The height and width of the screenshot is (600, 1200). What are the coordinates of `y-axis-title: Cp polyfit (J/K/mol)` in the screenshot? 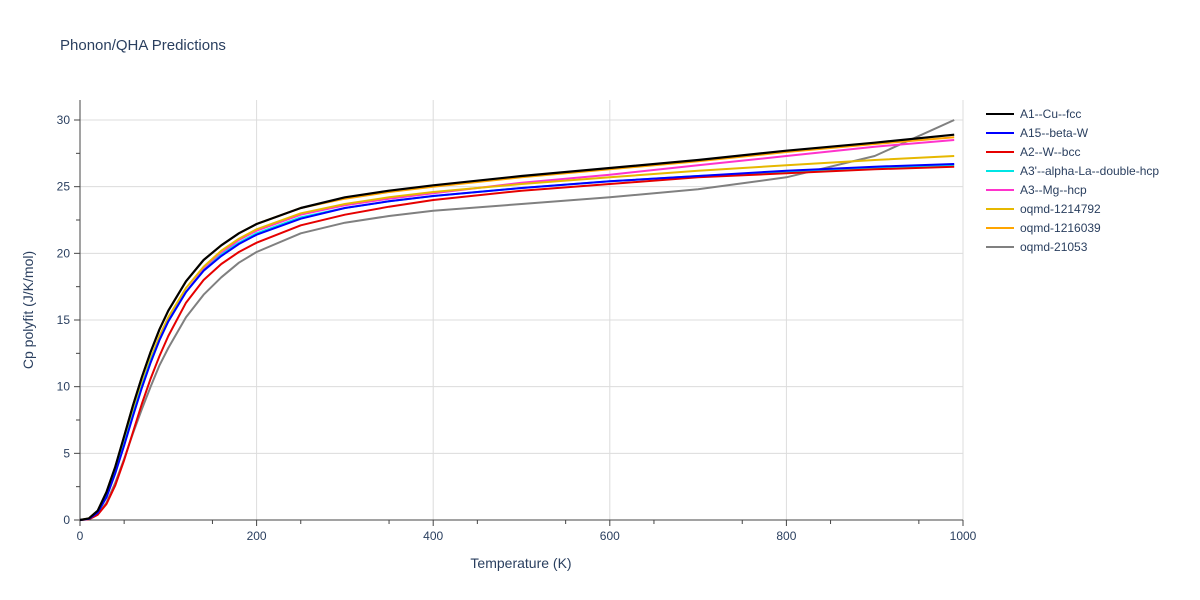 It's located at (28, 310).